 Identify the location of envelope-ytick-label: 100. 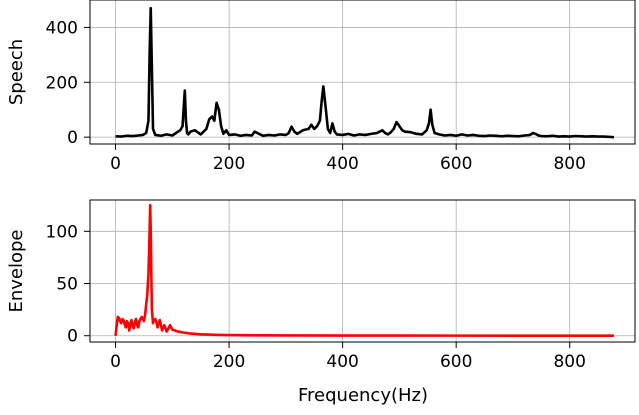
(62, 232).